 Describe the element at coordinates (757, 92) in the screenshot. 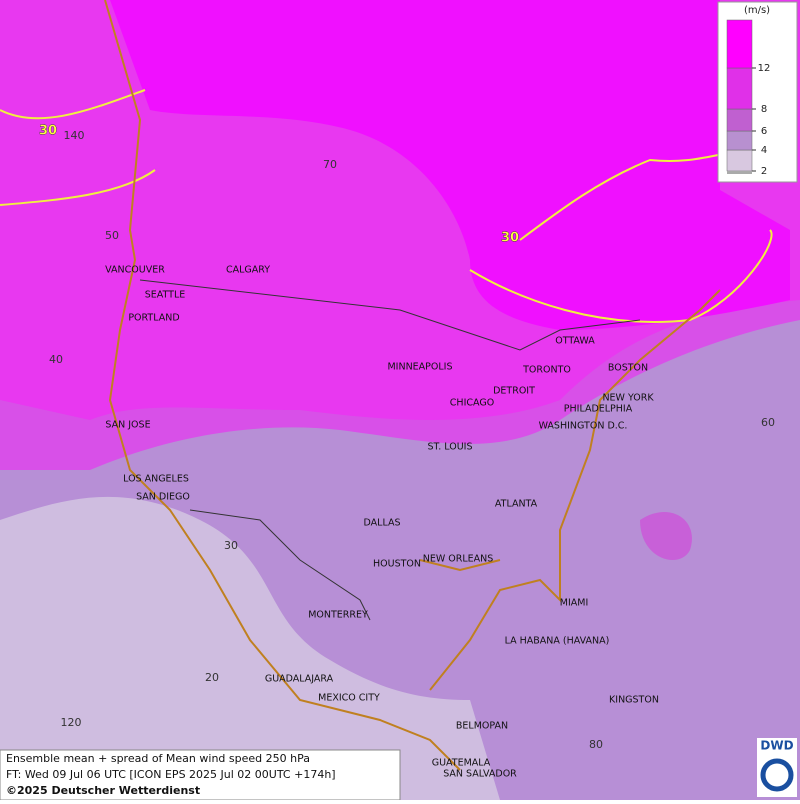

I see `legend: (m/s) 2 4 6 8 12` at that location.